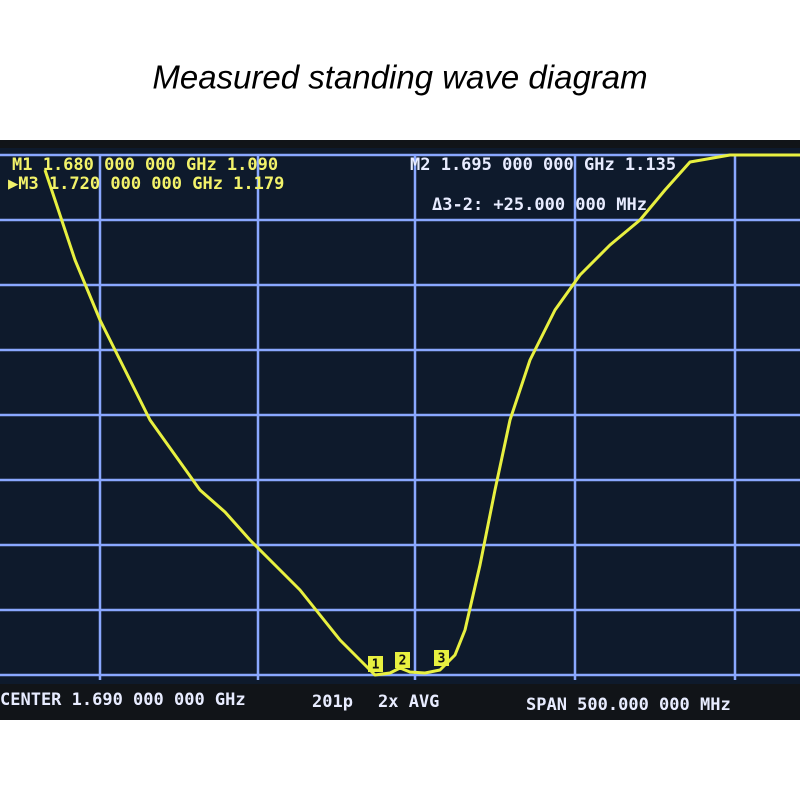 This screenshot has width=800, height=805. What do you see at coordinates (628, 705) in the screenshot?
I see `span: SPAN 500.000 000 MHz` at bounding box center [628, 705].